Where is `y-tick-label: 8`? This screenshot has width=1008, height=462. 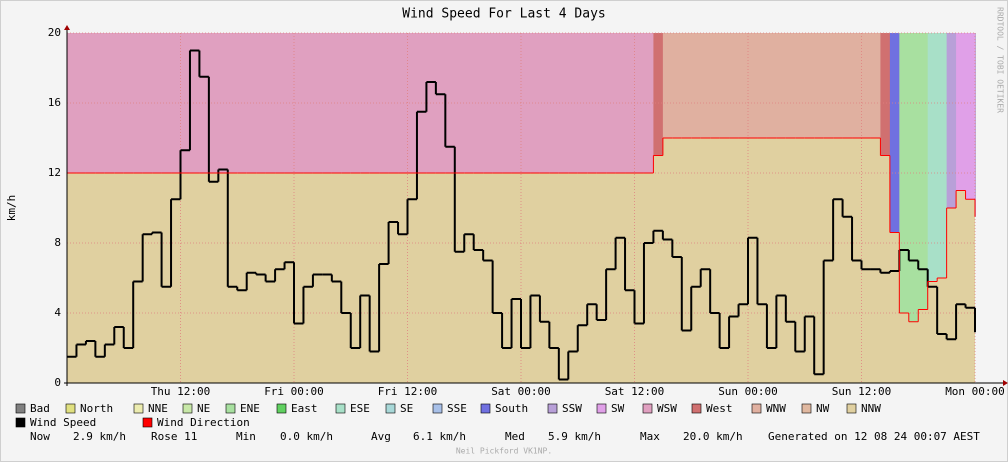
y-tick-label: 8 is located at coordinates (57, 242).